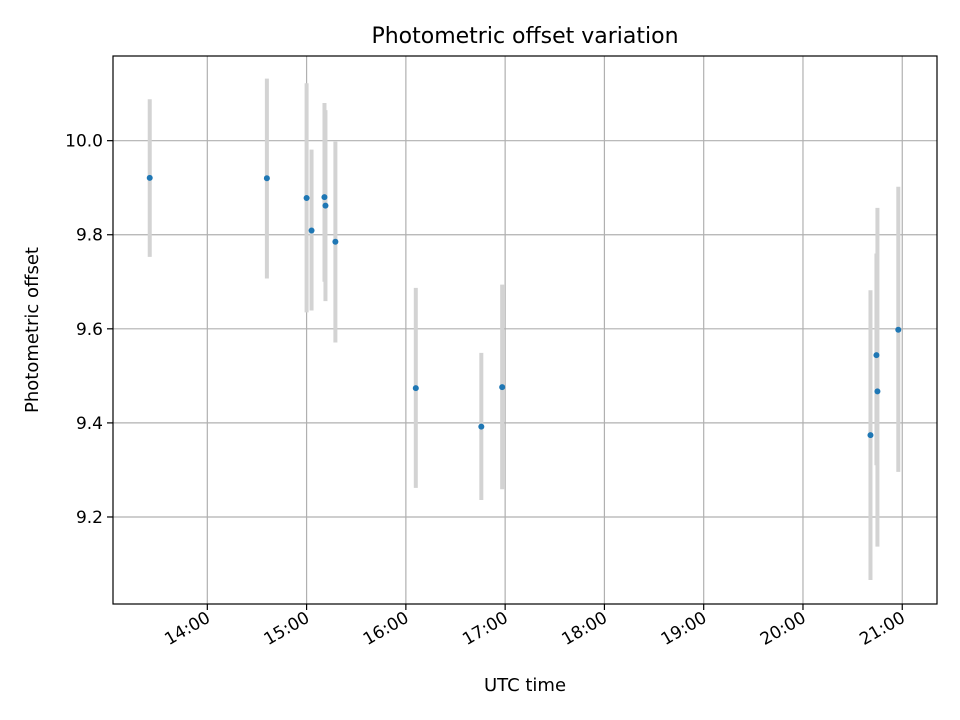 The width and height of the screenshot is (960, 720). Describe the element at coordinates (32, 330) in the screenshot. I see `y-axis-label: Photometric offset` at that location.